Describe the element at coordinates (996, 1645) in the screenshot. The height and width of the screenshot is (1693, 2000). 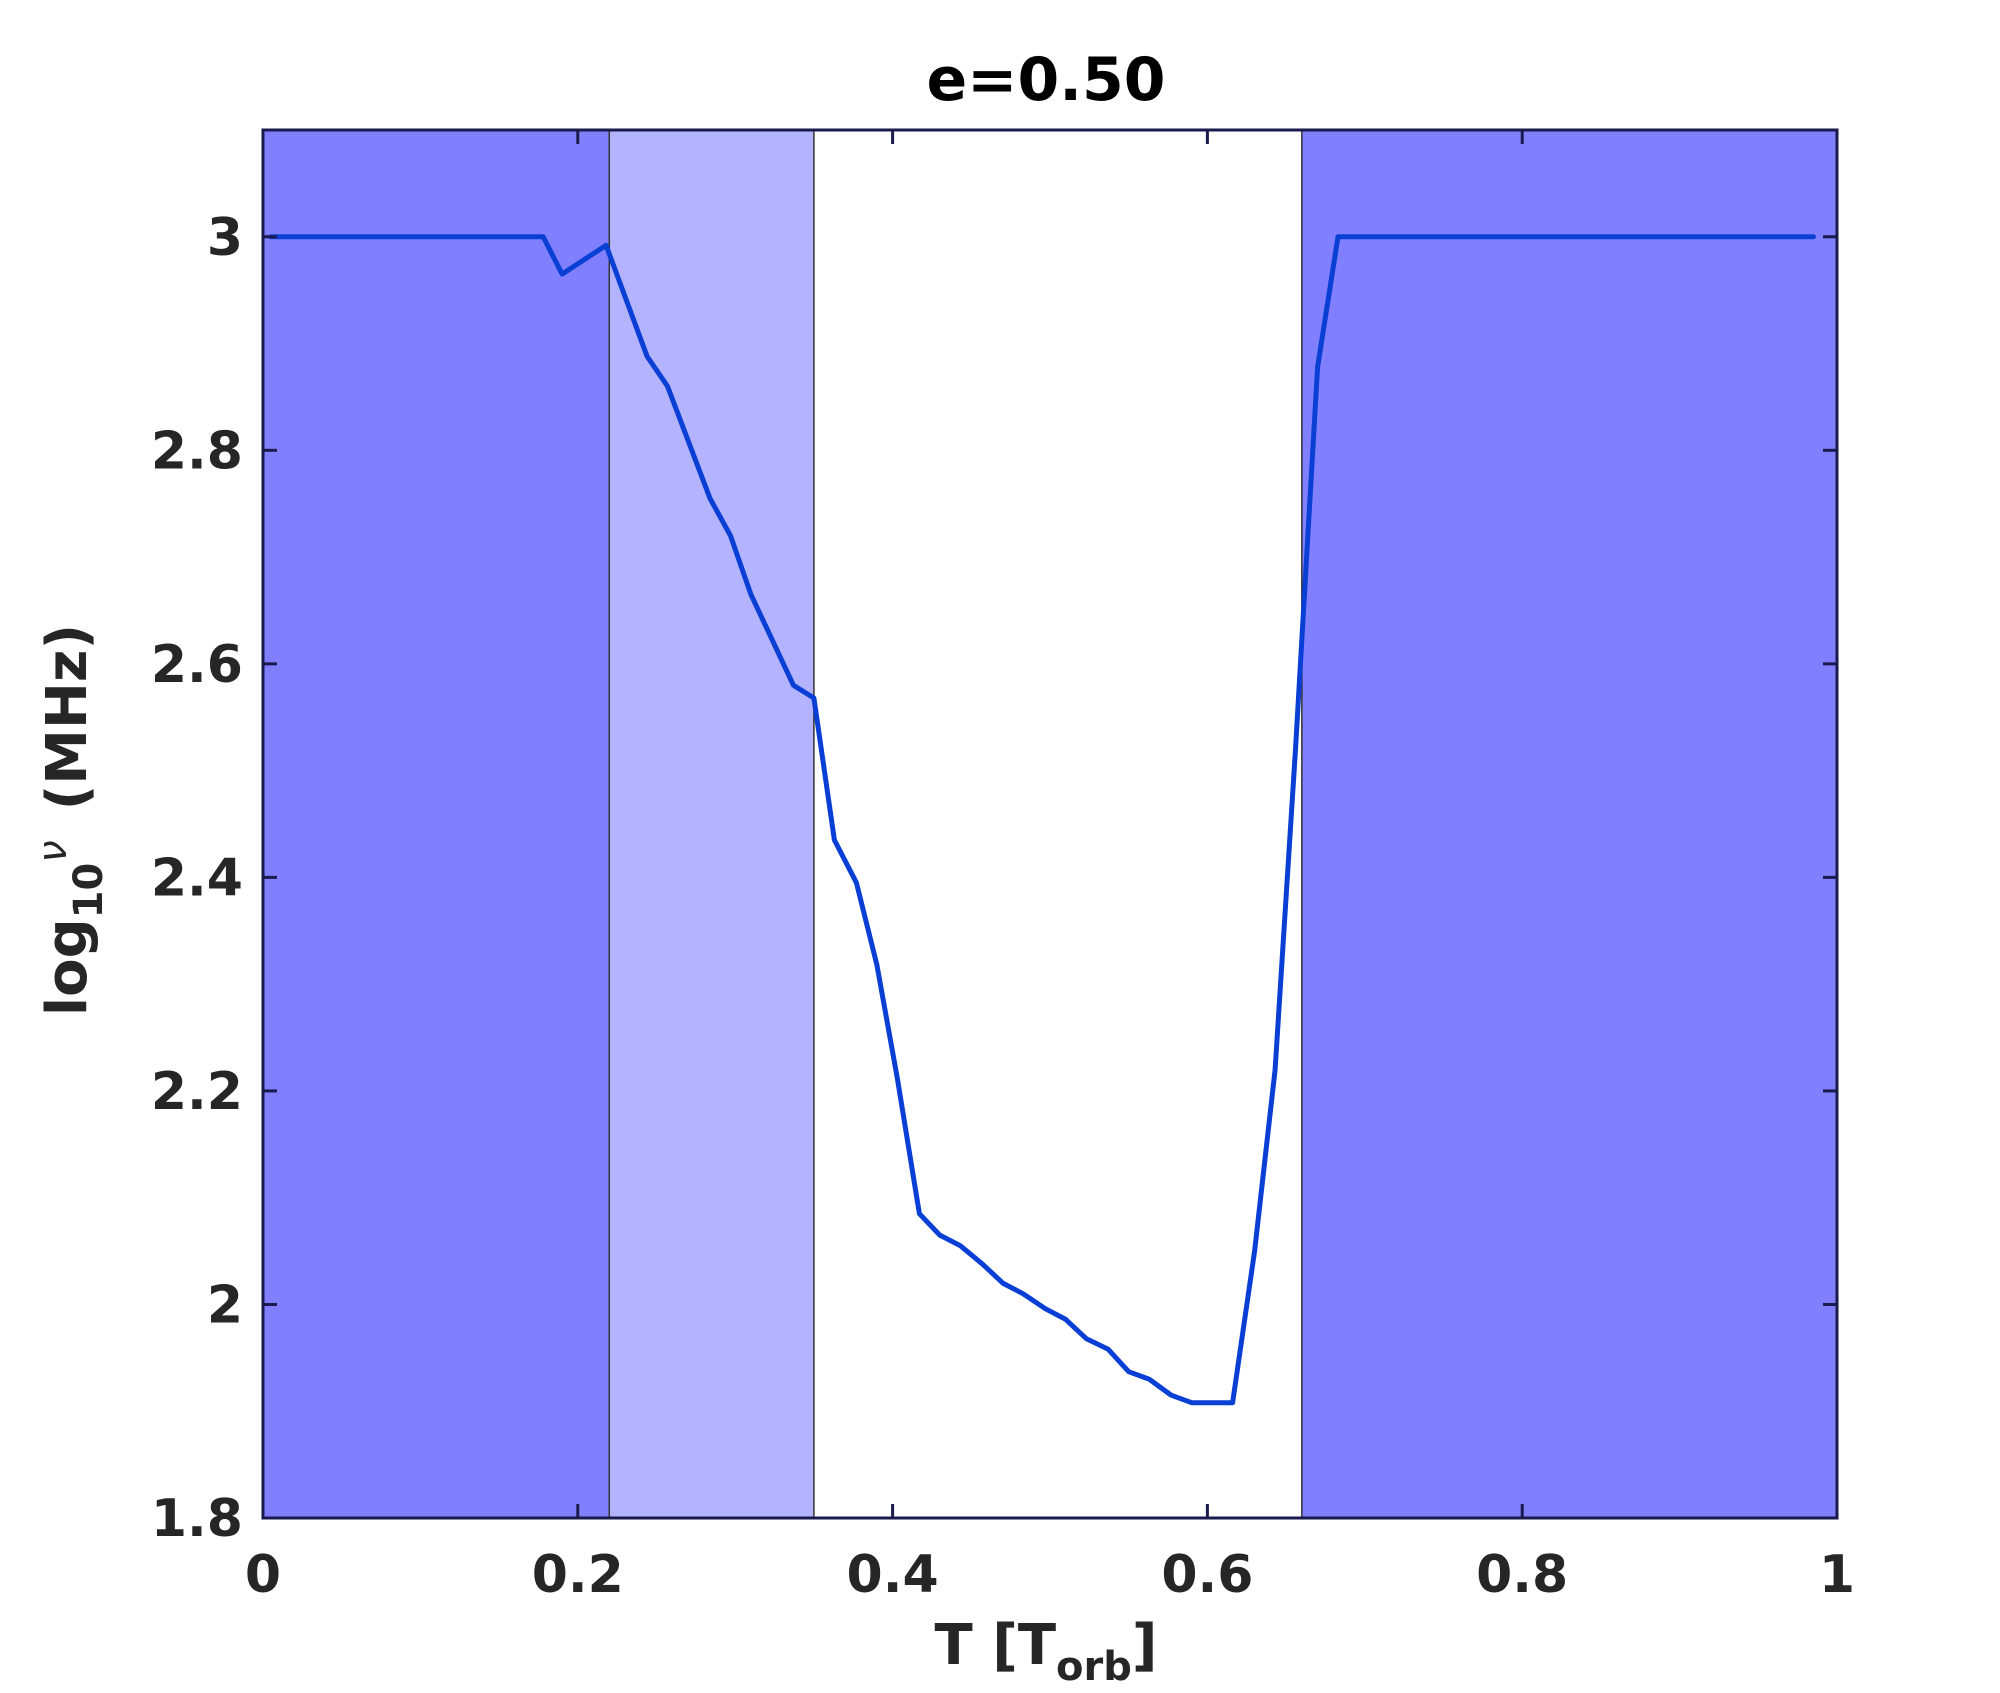
I see `x-axis-label-main: T [T` at that location.